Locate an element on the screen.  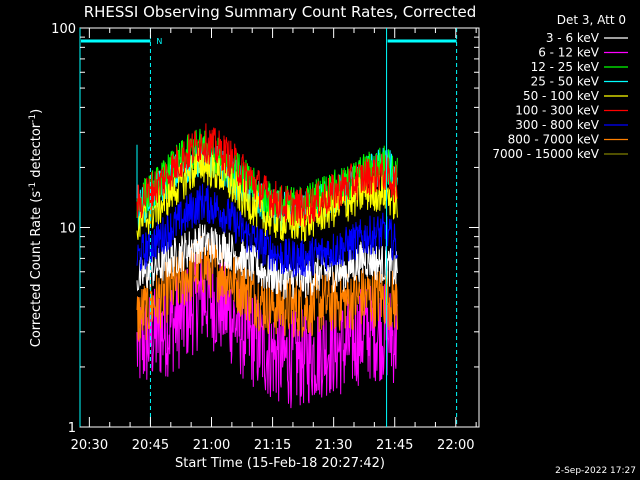
x-tick-label: 22:00 is located at coordinates (455, 445).